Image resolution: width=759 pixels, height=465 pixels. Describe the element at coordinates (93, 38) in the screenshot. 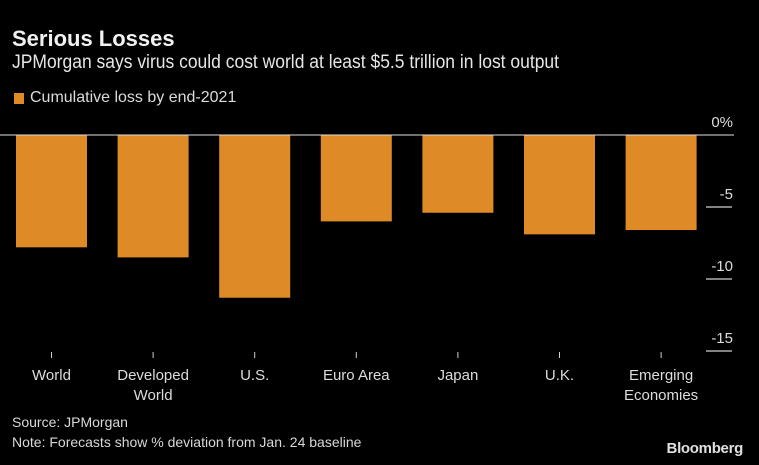

I see `chart-title: Serious Losses` at that location.